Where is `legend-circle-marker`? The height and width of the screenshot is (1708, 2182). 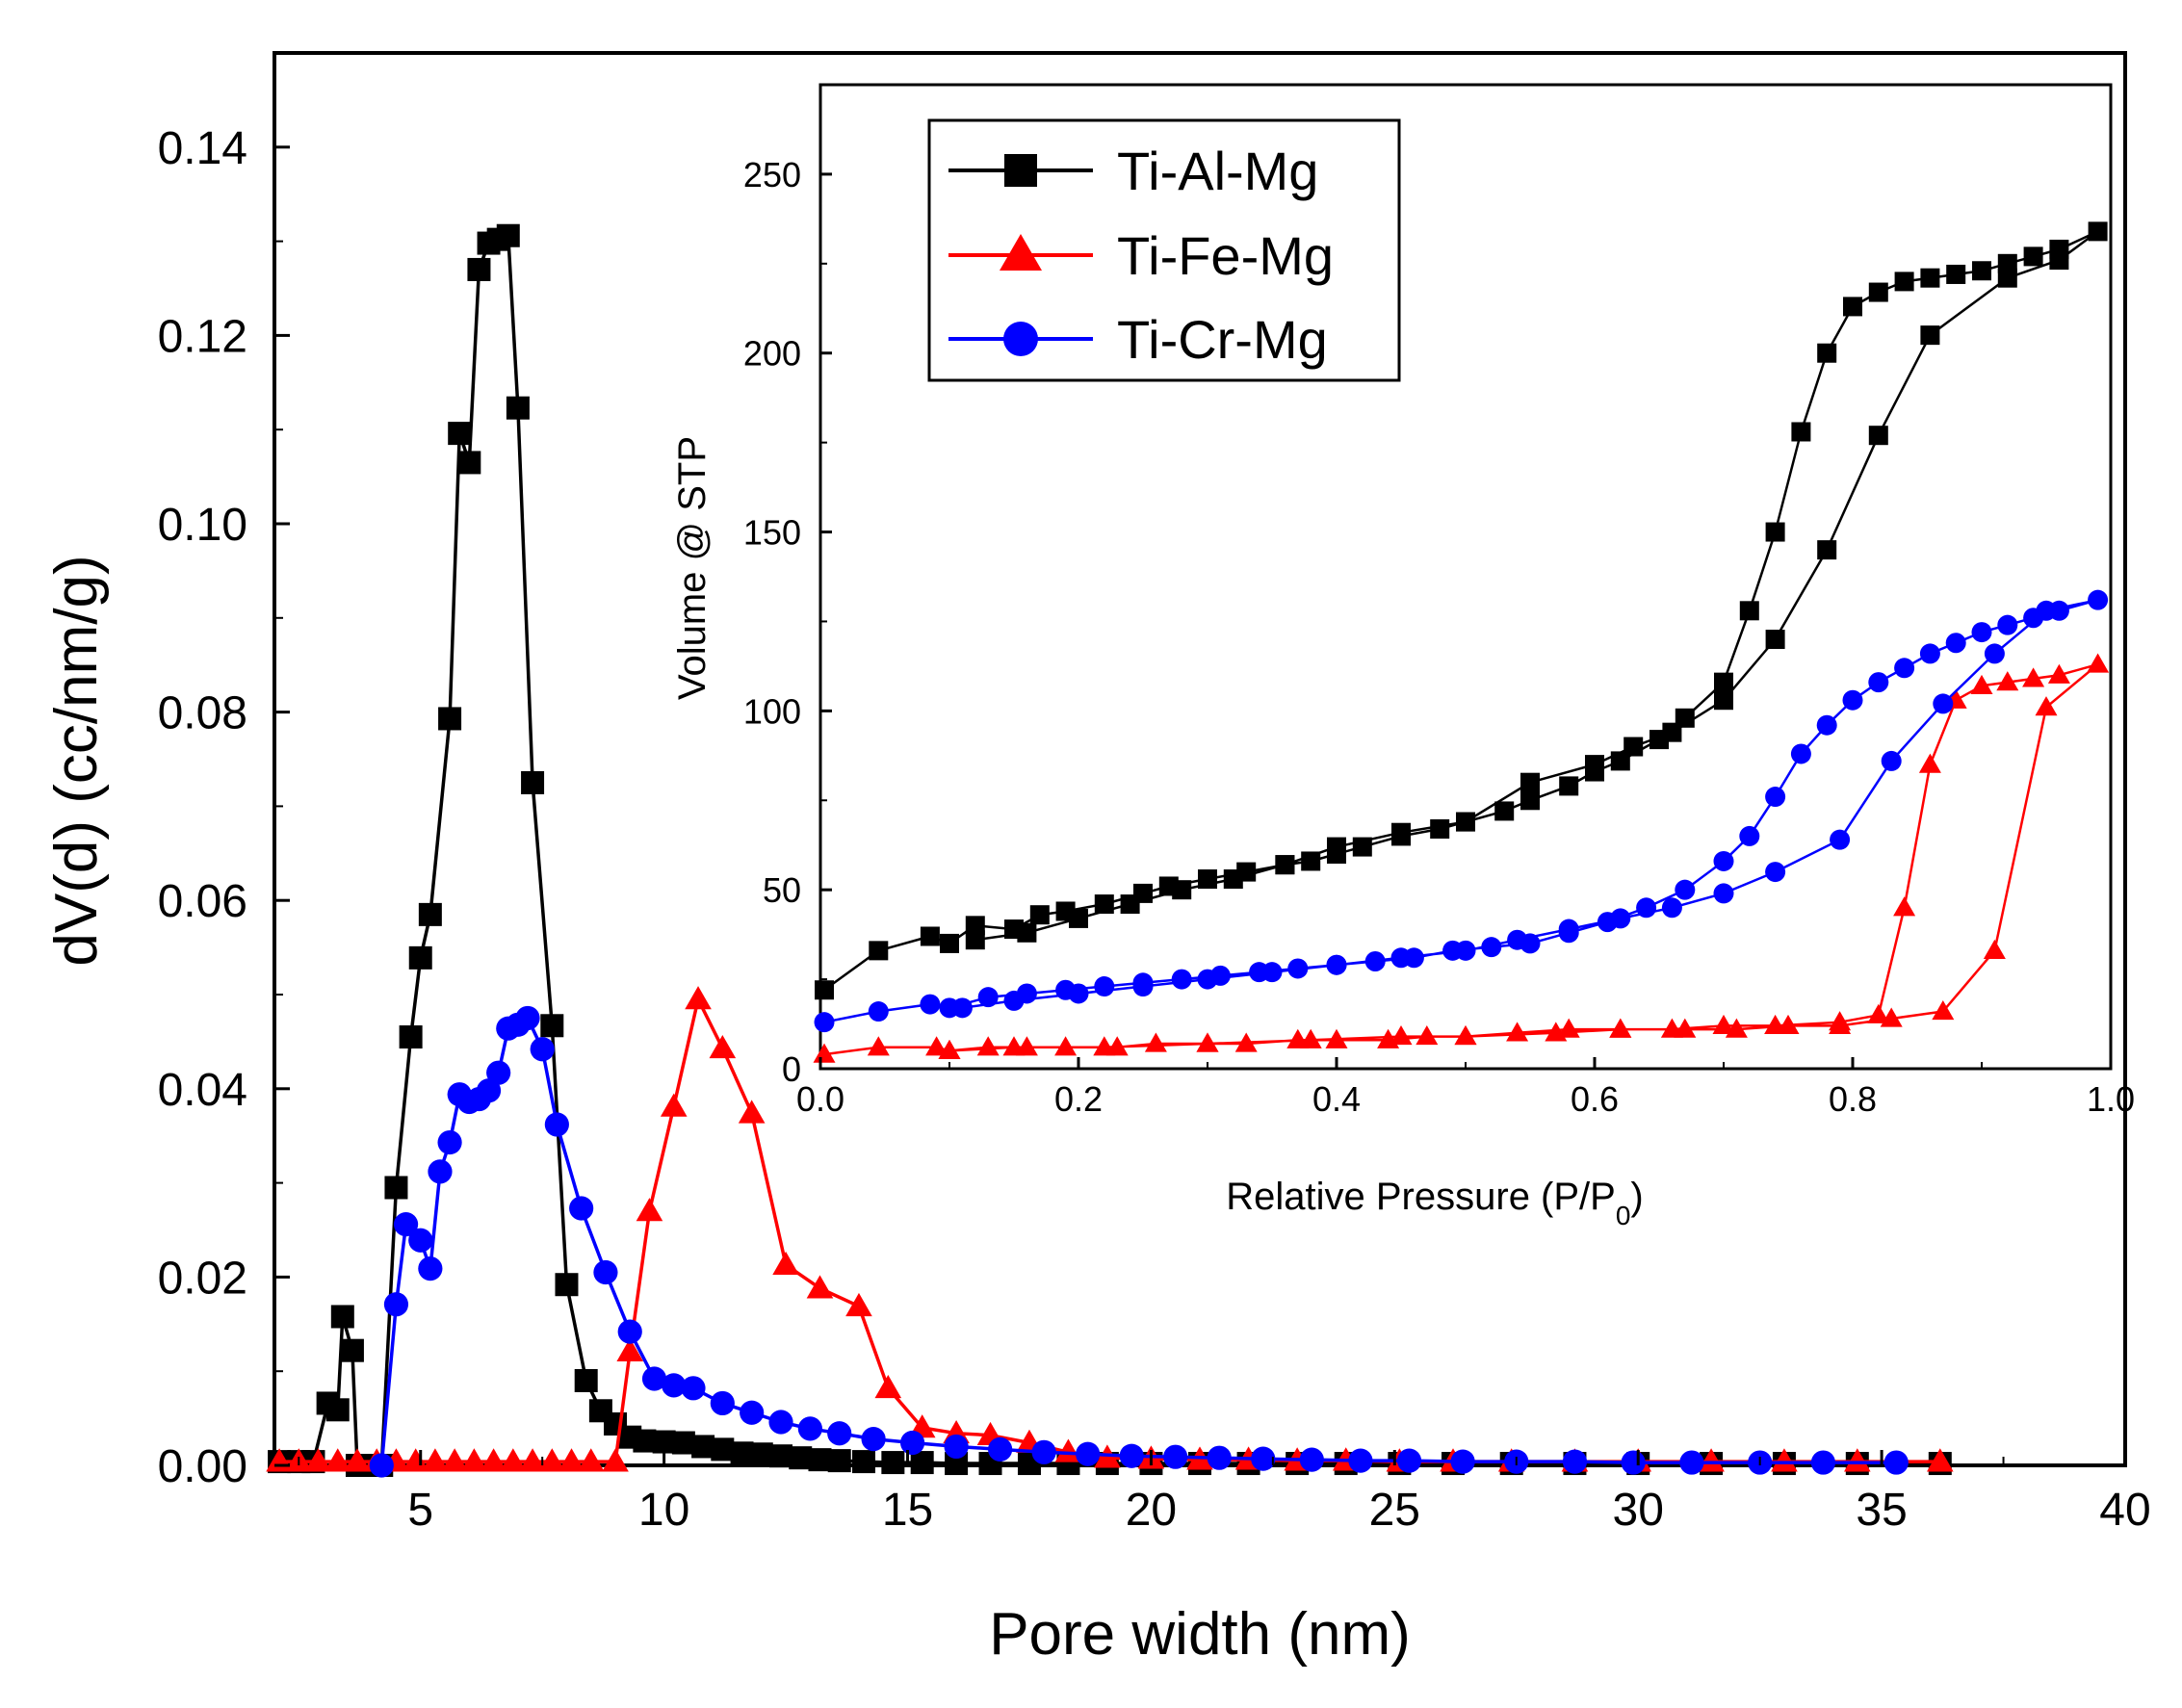 legend-circle-marker is located at coordinates (1021, 339).